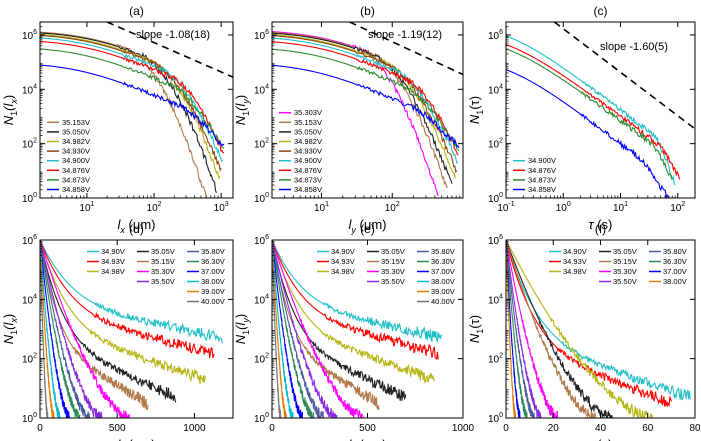 This screenshot has width=701, height=441. Describe the element at coordinates (321, 207) in the screenshot. I see `x-tick-label: 10¹` at that location.